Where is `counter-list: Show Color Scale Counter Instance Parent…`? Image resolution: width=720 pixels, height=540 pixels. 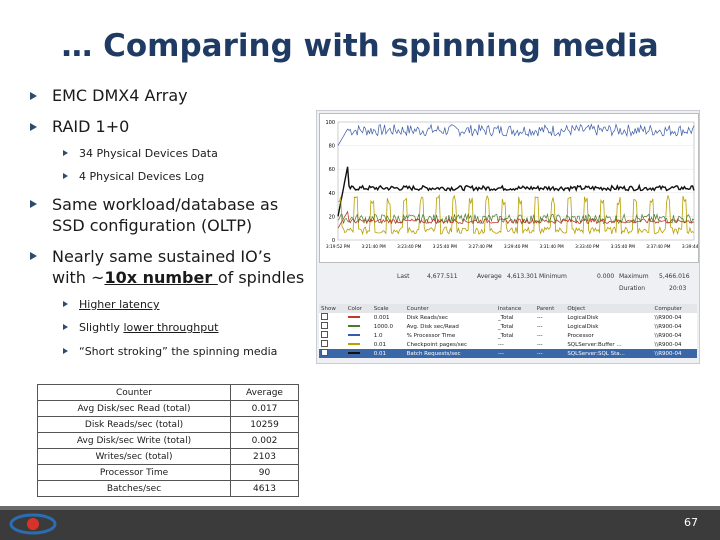
counter-list: Show Color Scale Counter Instance Parent… is located at coordinates (508, 331).